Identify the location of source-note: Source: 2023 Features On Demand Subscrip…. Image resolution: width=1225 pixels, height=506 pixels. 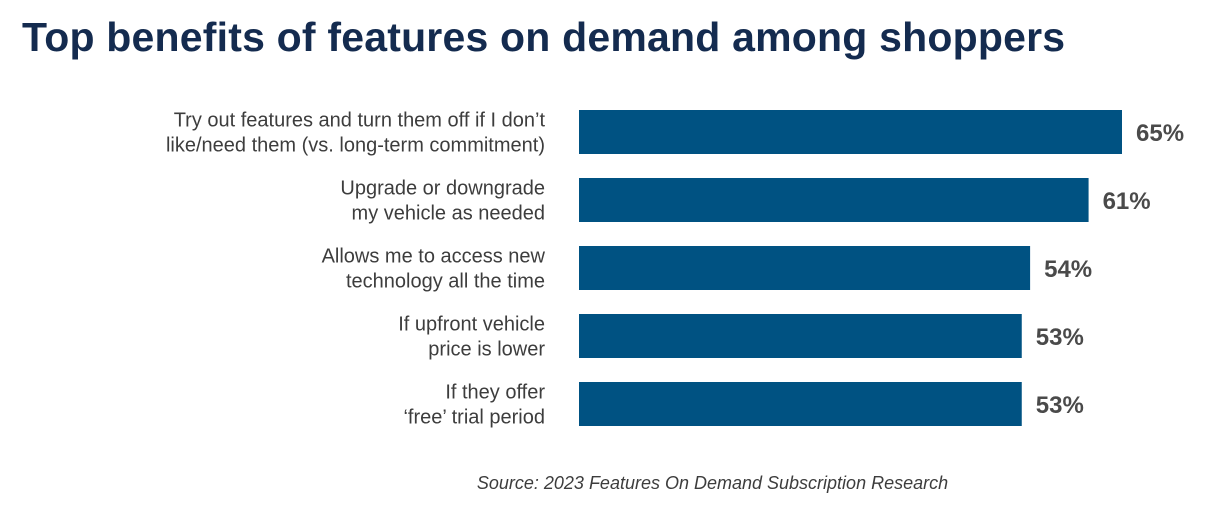
(712, 483).